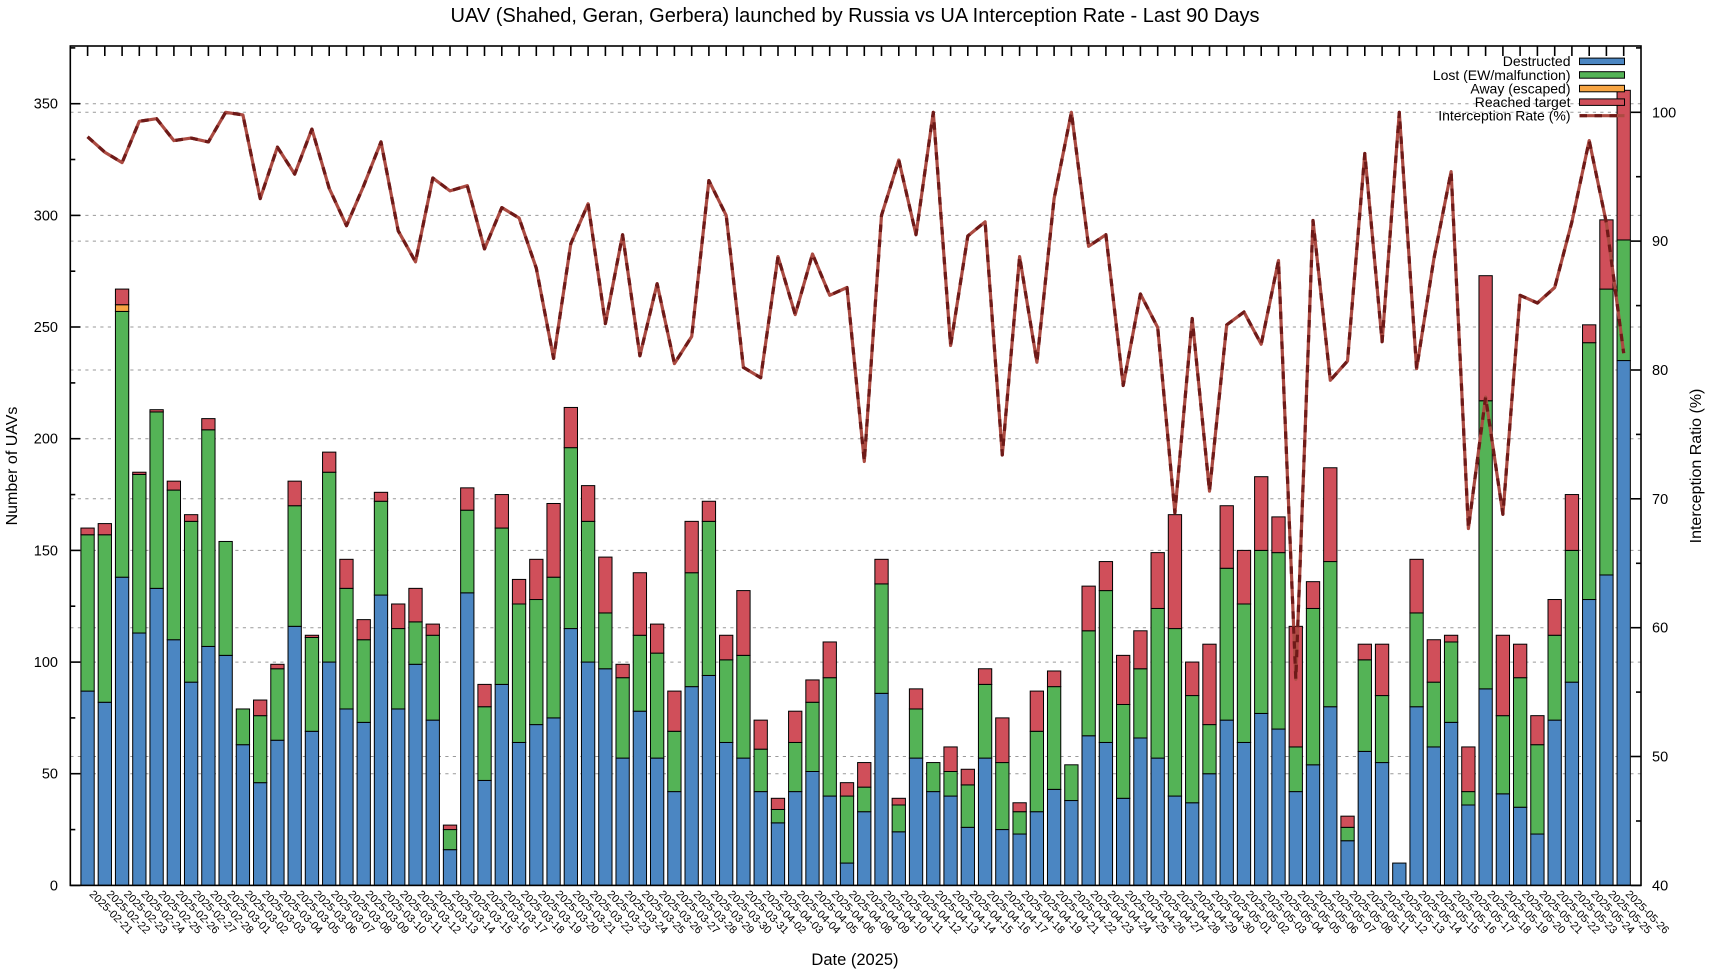 This screenshot has width=1732, height=979. Describe the element at coordinates (854, 960) in the screenshot. I see `svg-text: Date (2025)` at that location.